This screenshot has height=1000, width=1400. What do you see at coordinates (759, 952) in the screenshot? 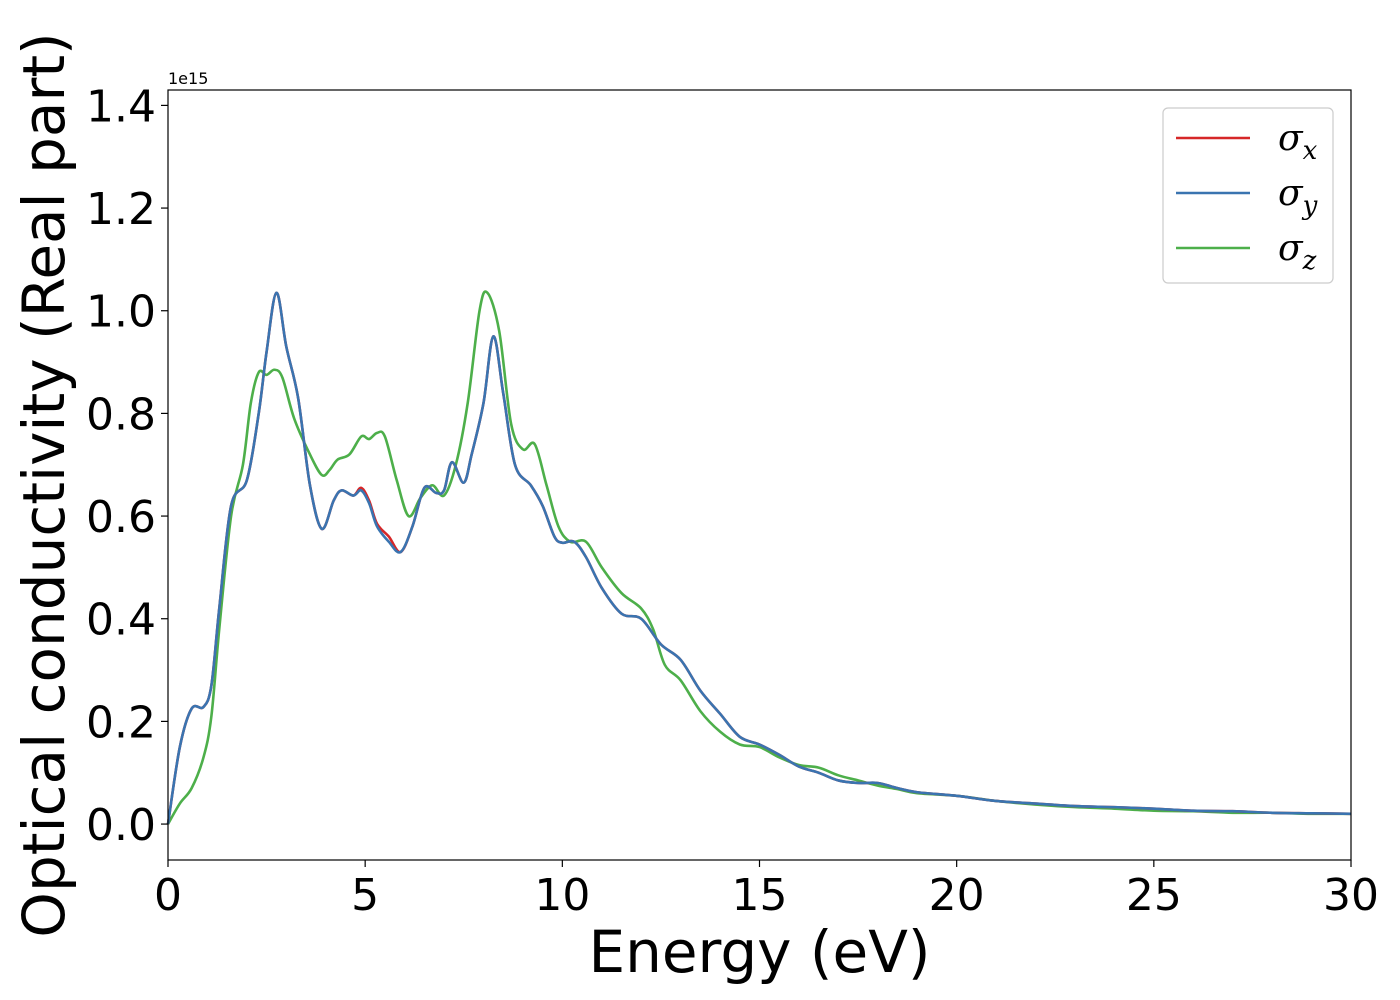
I see `x-axis-title: Energy (eV)` at bounding box center [759, 952].